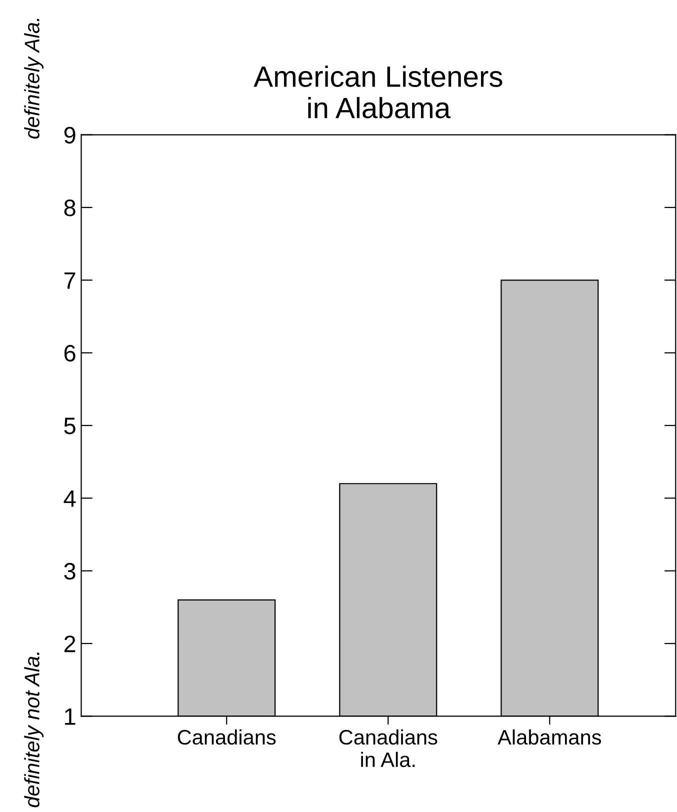  I want to click on y-tick-label: 2, so click(70, 644).